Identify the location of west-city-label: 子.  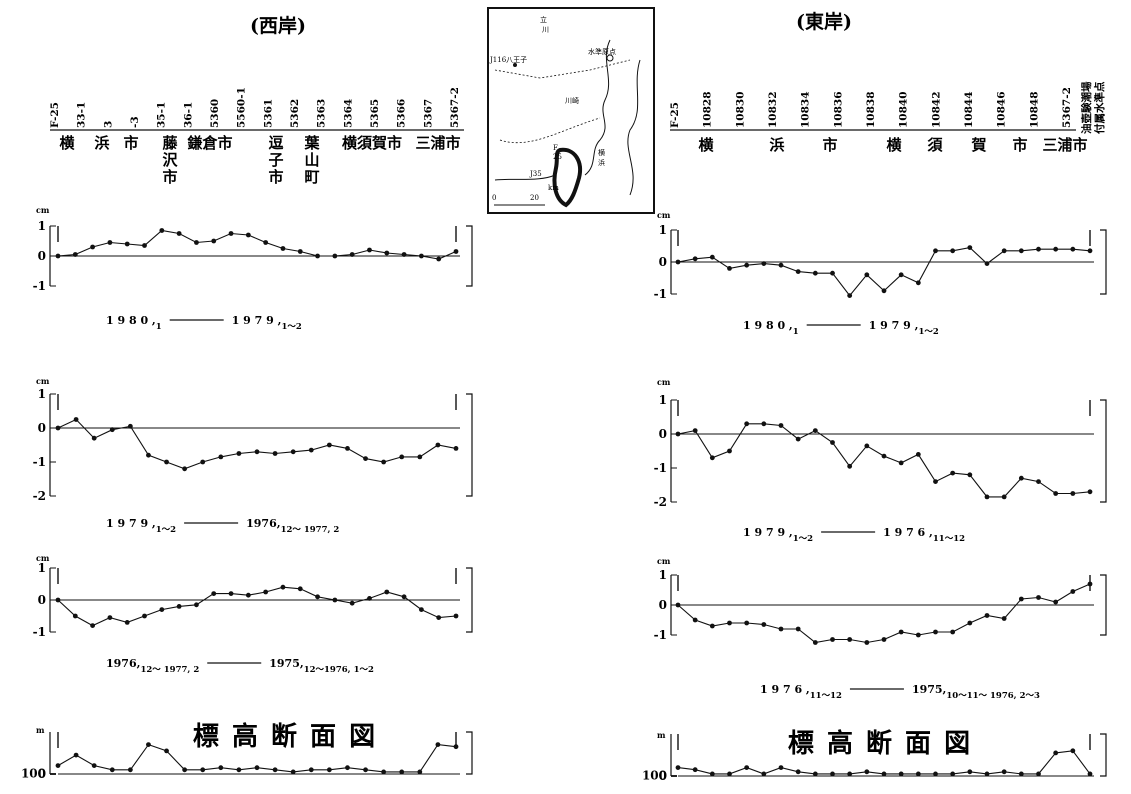
(275, 160).